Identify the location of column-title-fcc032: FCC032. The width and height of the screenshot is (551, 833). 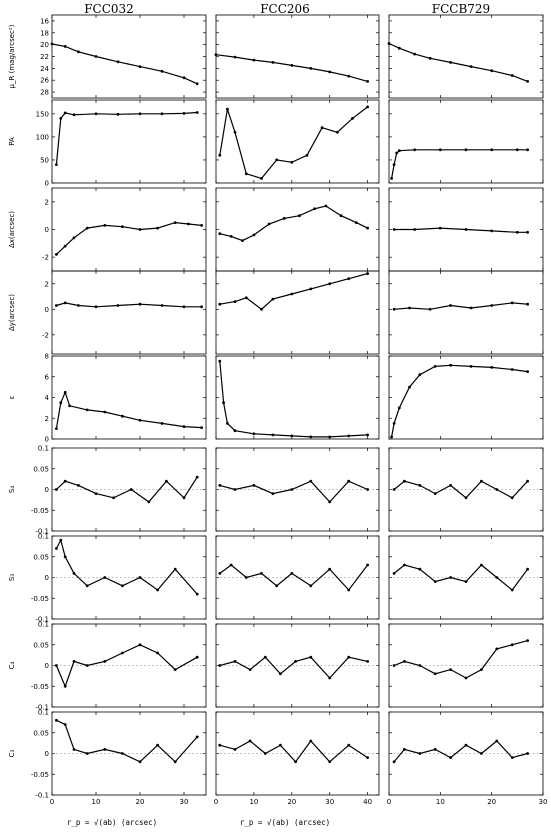
(109, 9).